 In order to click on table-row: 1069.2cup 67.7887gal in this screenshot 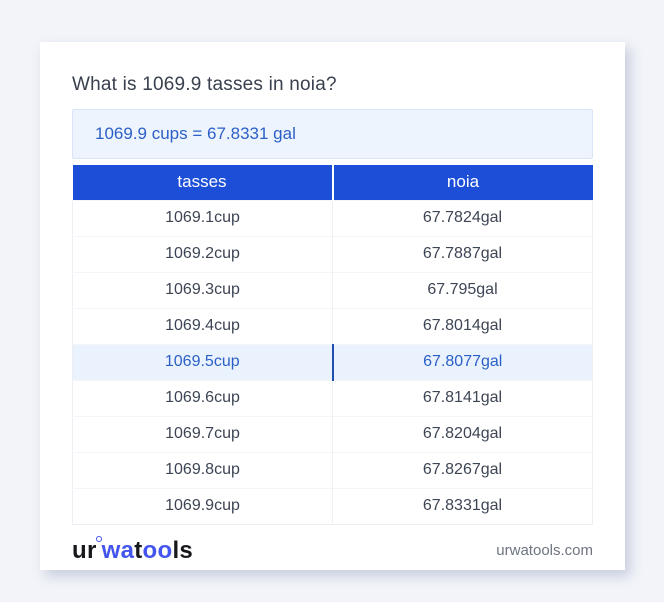, I will do `click(332, 253)`.